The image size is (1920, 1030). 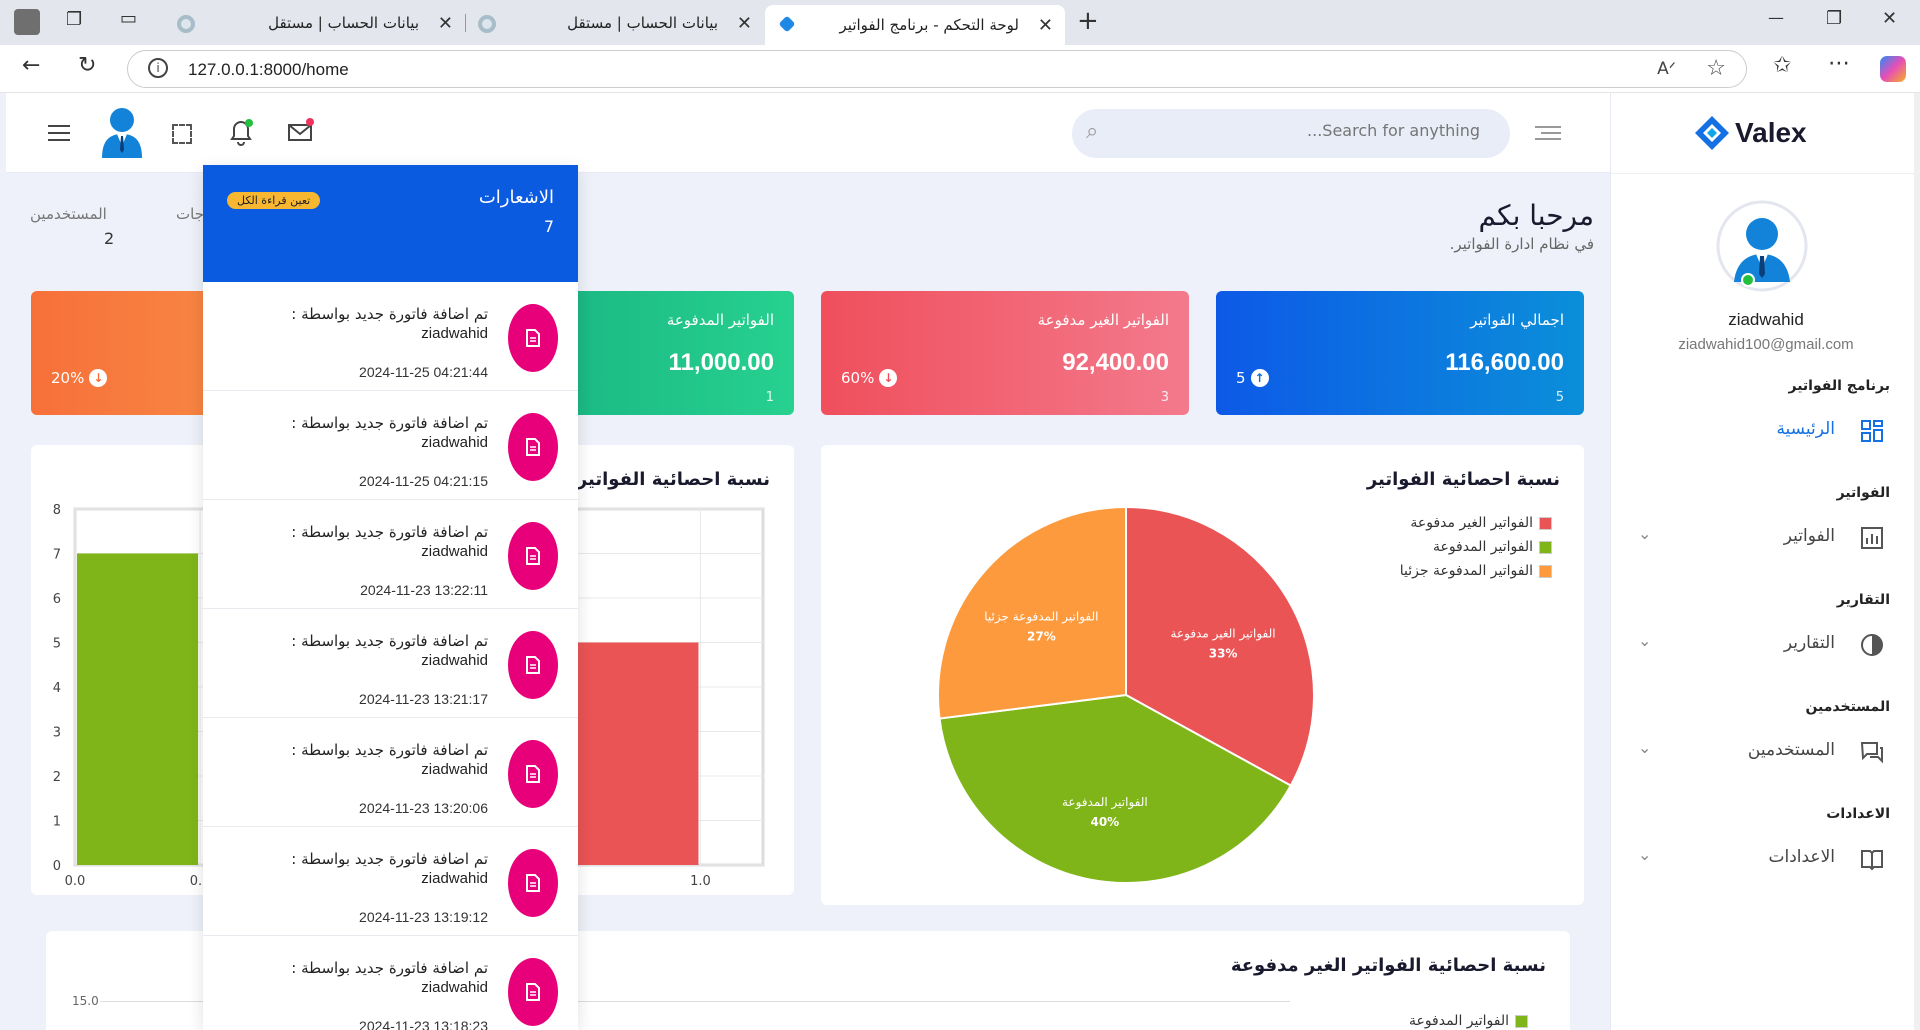 What do you see at coordinates (1716, 68) in the screenshot?
I see `favorite-star-icon: ☆` at bounding box center [1716, 68].